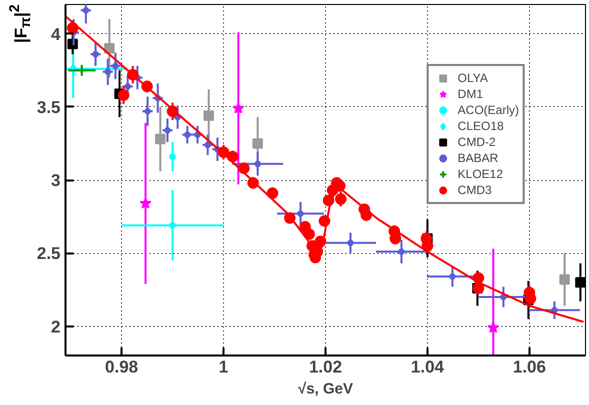  I want to click on x-tick-label: 0.98, so click(121, 367).